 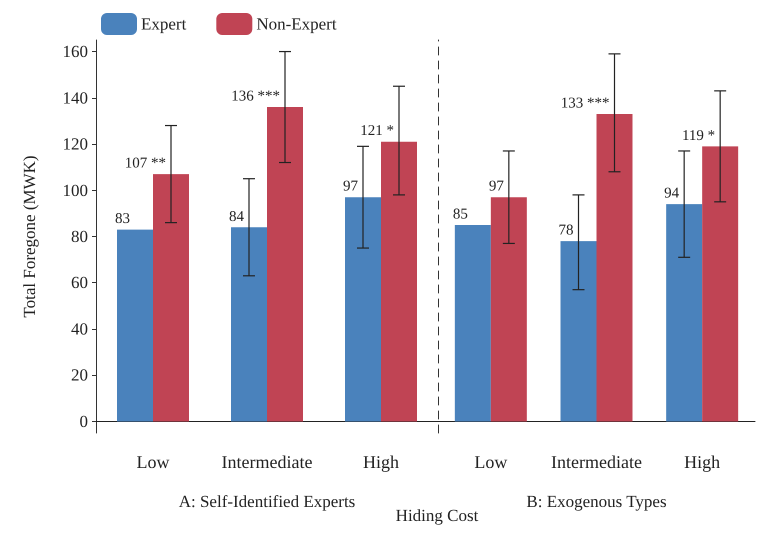 What do you see at coordinates (164, 24) in the screenshot?
I see `legend-label: Expert` at bounding box center [164, 24].